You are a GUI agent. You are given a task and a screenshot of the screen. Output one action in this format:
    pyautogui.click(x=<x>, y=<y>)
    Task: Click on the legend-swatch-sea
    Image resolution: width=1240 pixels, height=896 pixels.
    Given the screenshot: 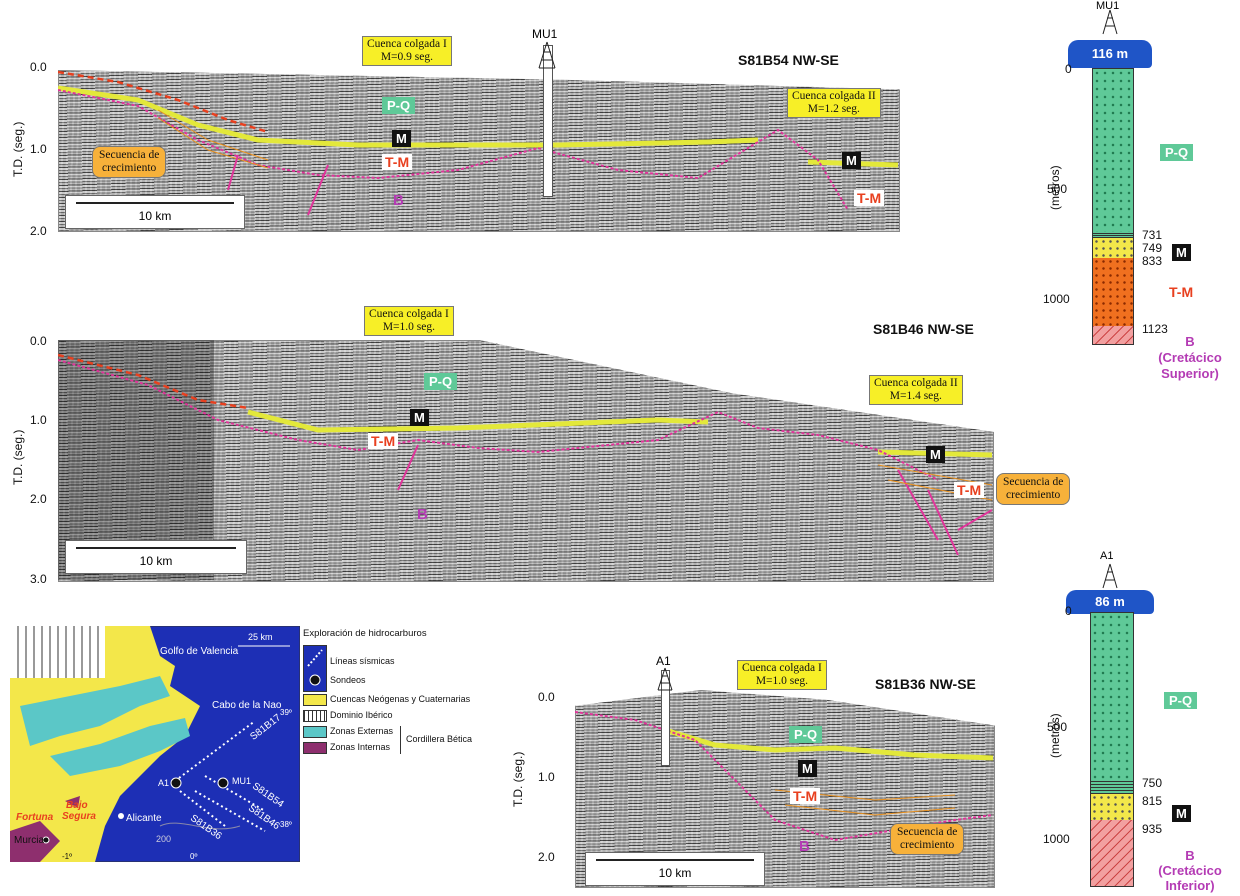 What is the action you would take?
    pyautogui.click(x=315, y=668)
    